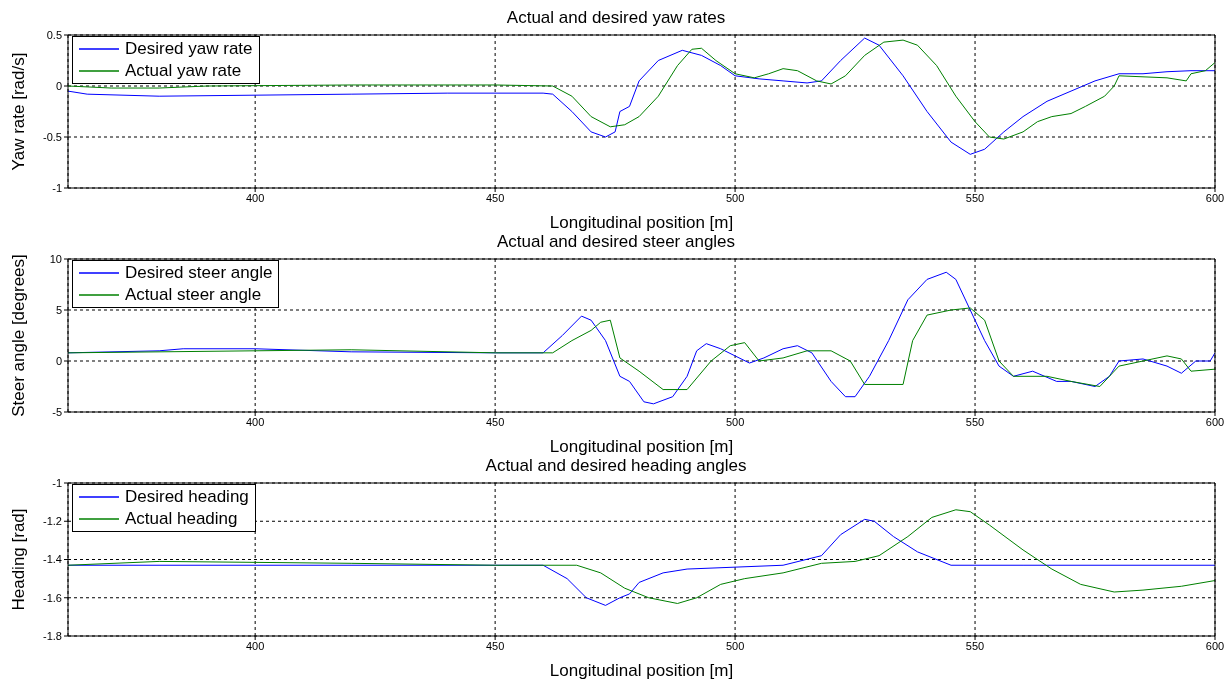 The height and width of the screenshot is (689, 1232). I want to click on legend-label: Desired heading, so click(187, 497).